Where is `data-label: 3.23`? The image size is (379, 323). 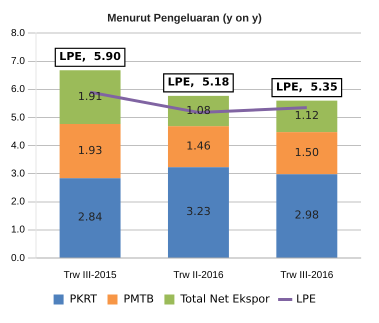
data-label: 3.23 is located at coordinates (198, 211).